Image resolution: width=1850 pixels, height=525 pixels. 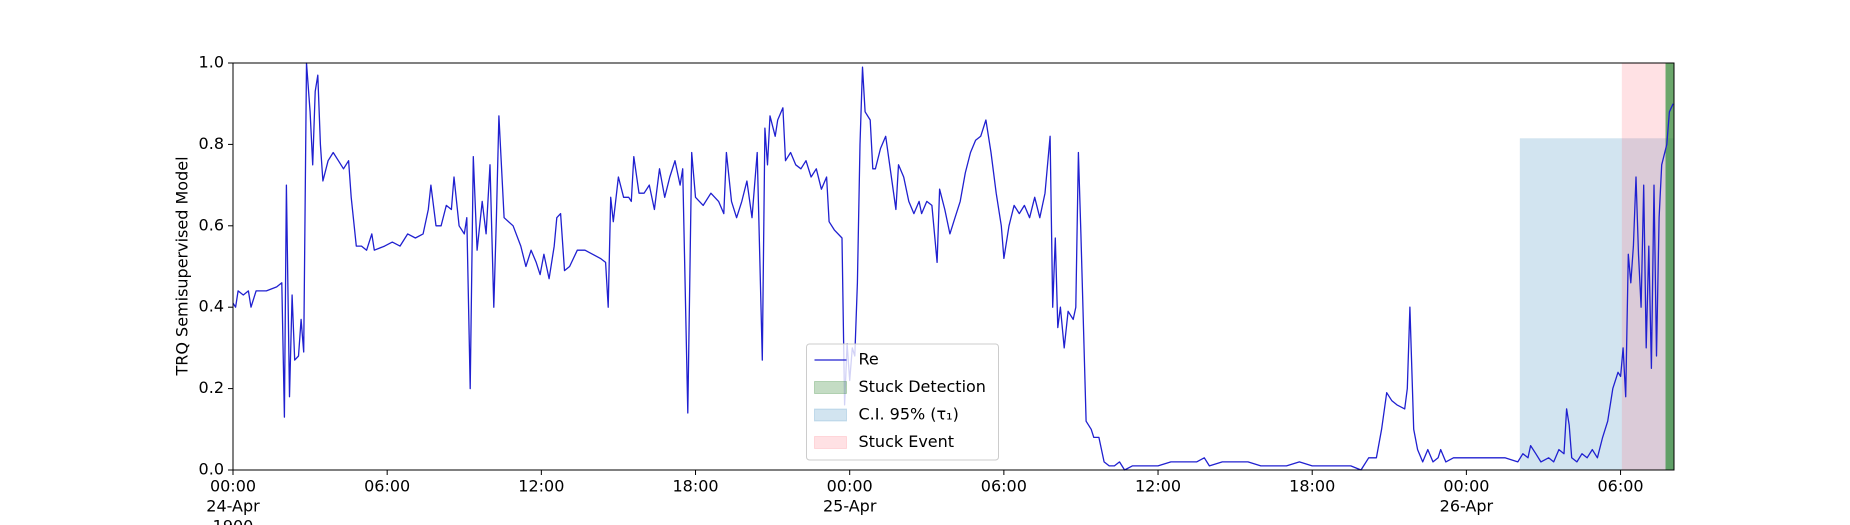 What do you see at coordinates (211, 306) in the screenshot?
I see `y-tick-label: 0.4` at bounding box center [211, 306].